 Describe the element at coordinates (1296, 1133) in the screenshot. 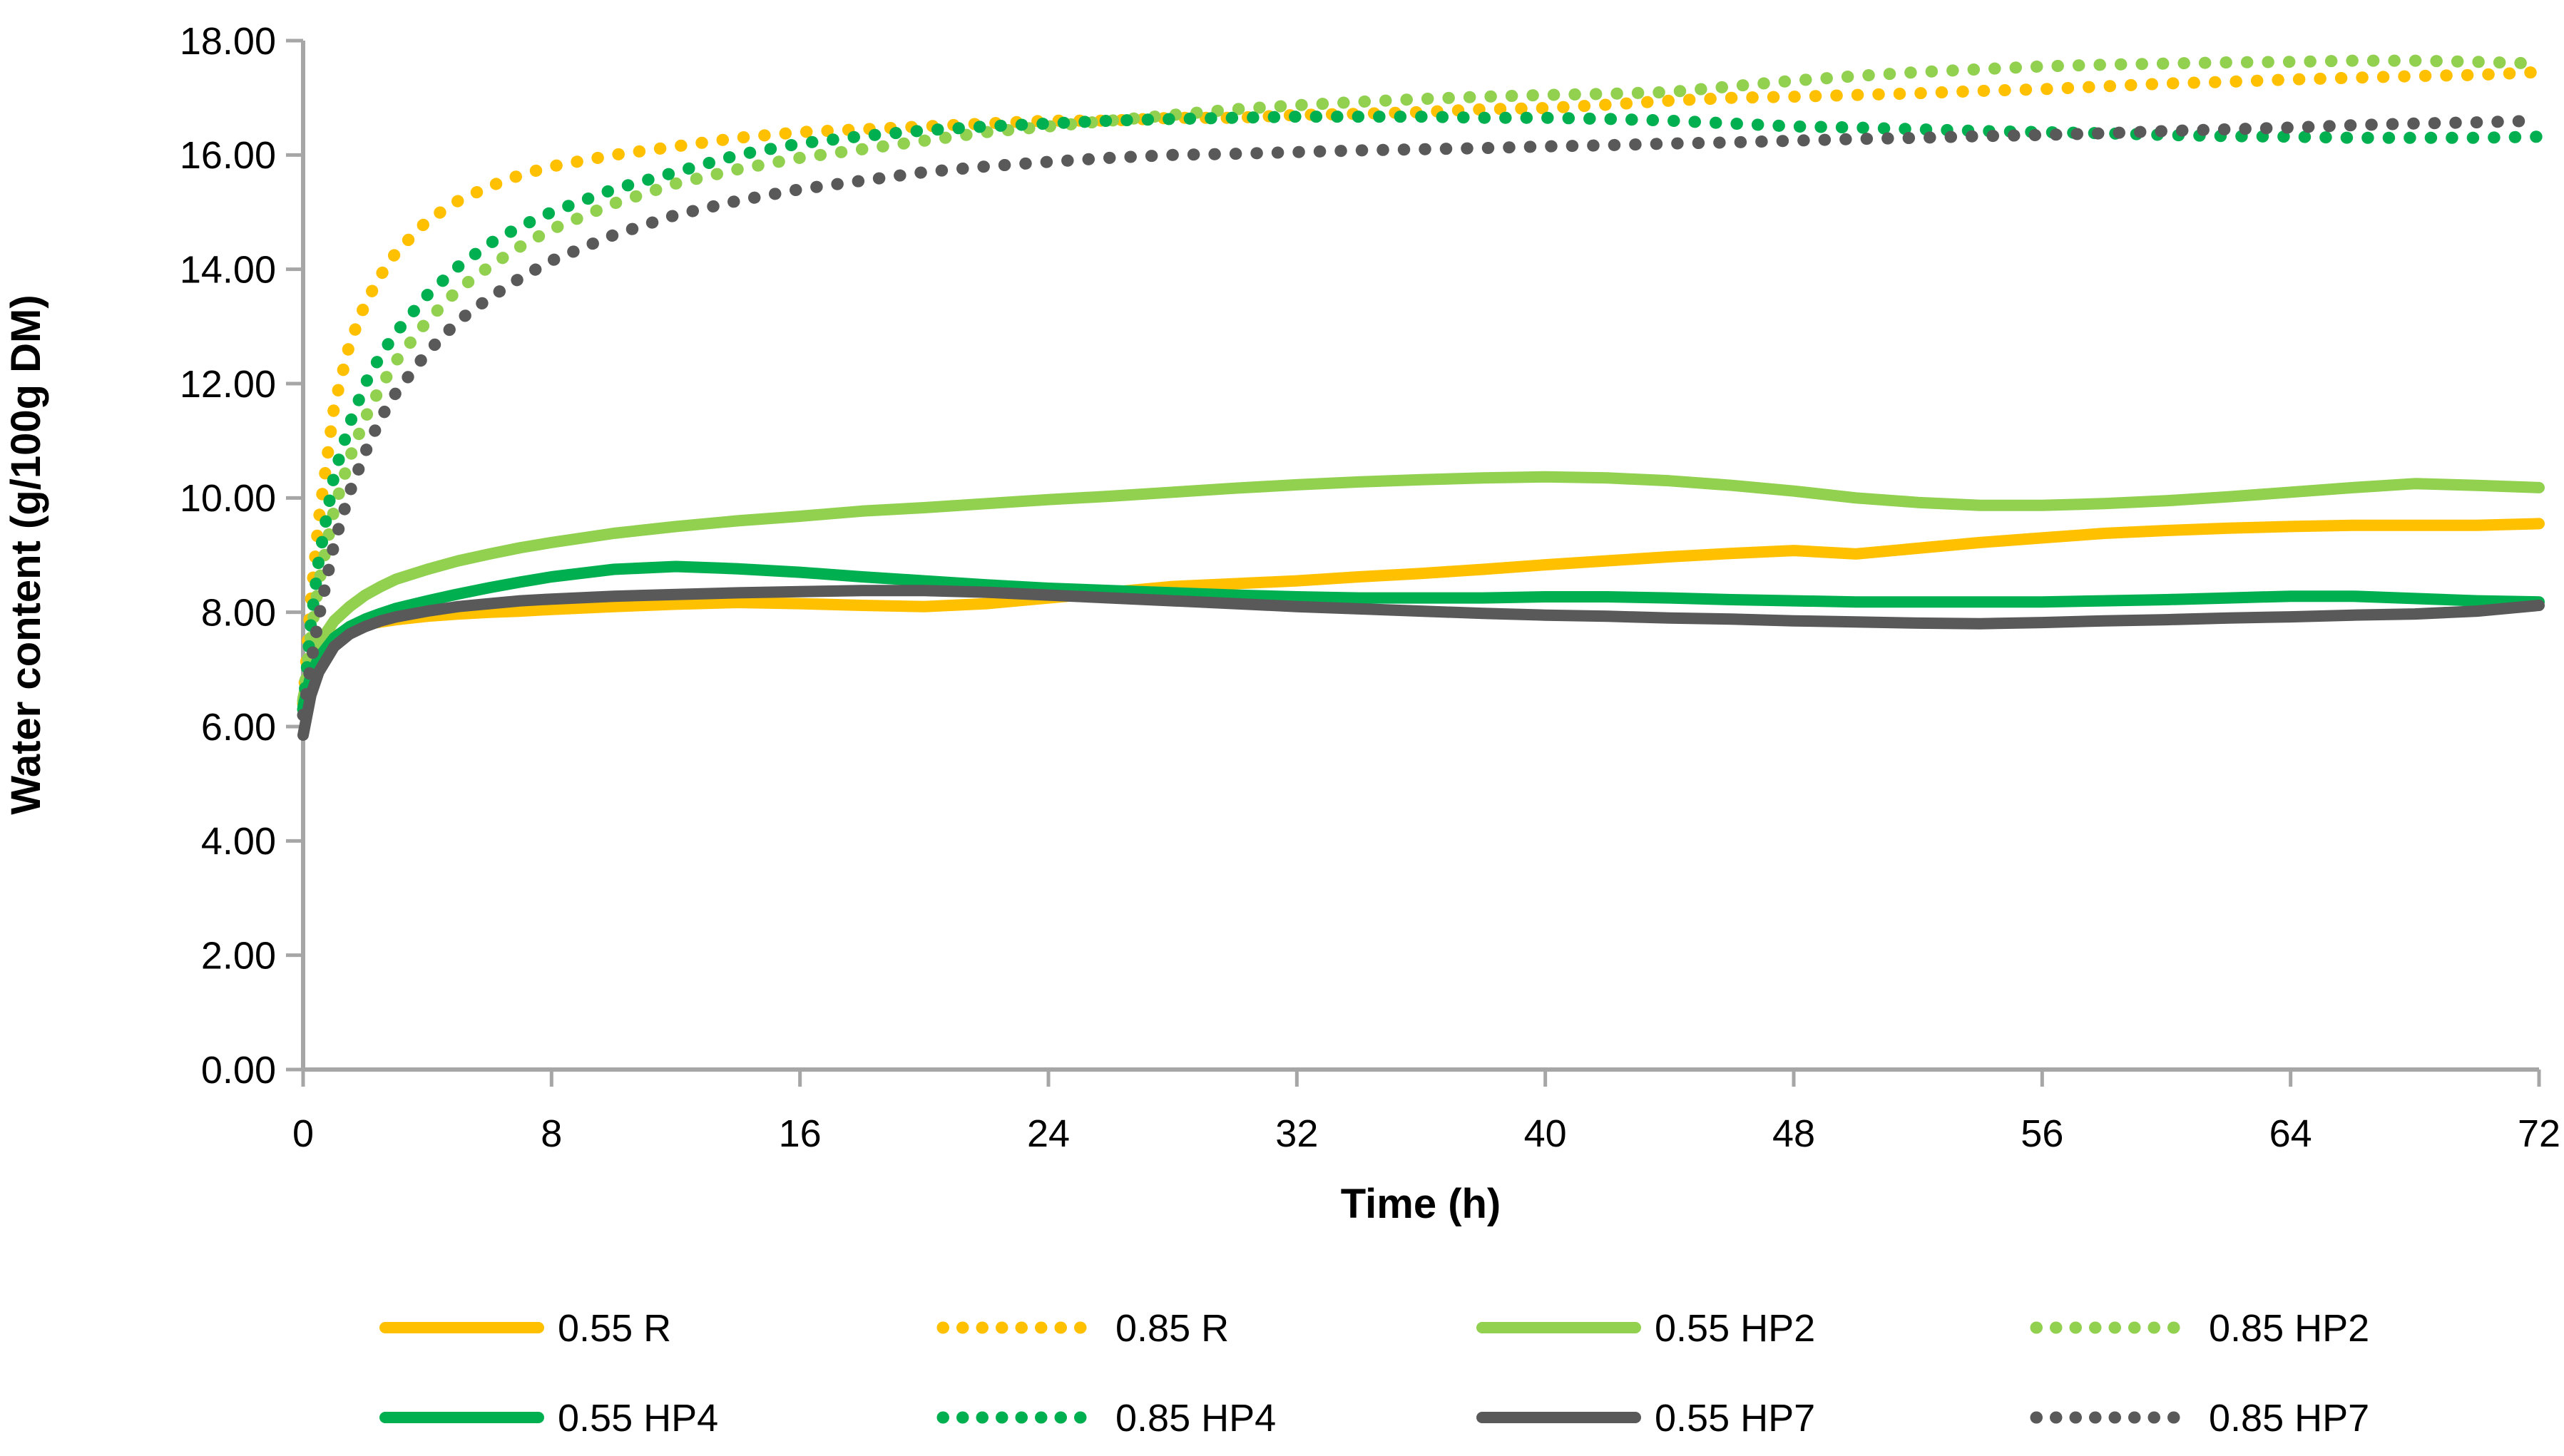

I see `x-tick-label: 32` at that location.